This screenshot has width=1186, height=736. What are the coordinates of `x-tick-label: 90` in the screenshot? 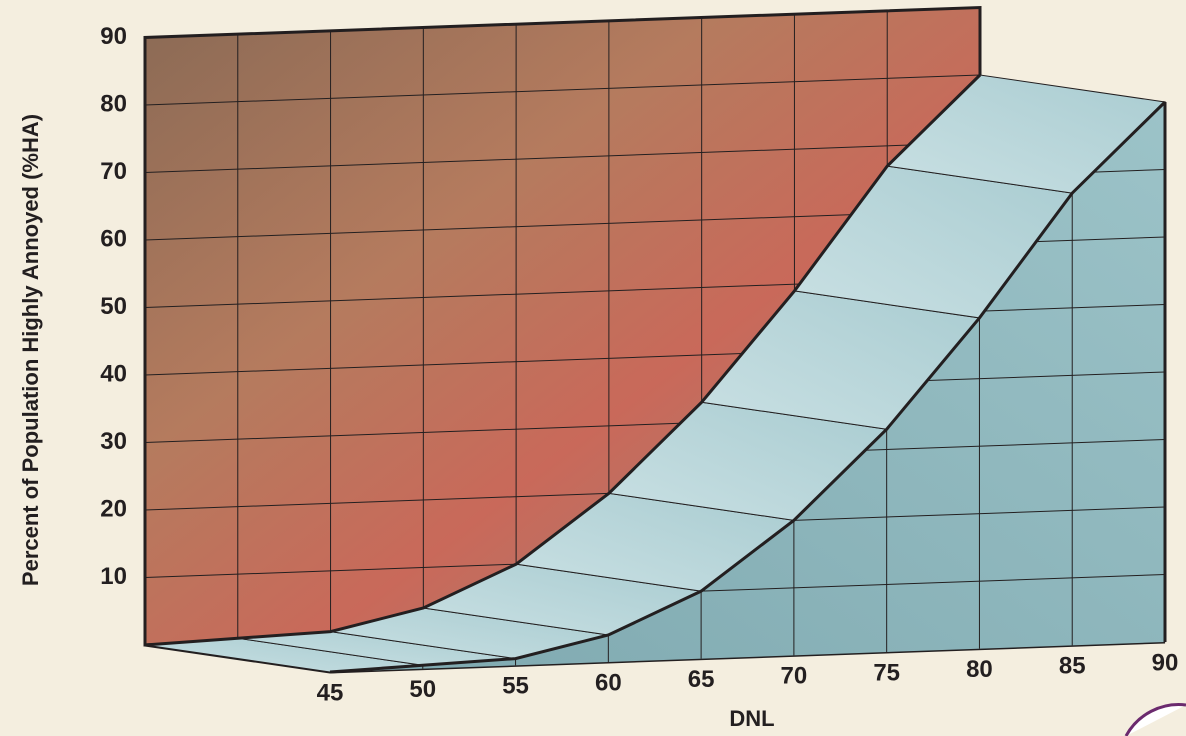 It's located at (1165, 662).